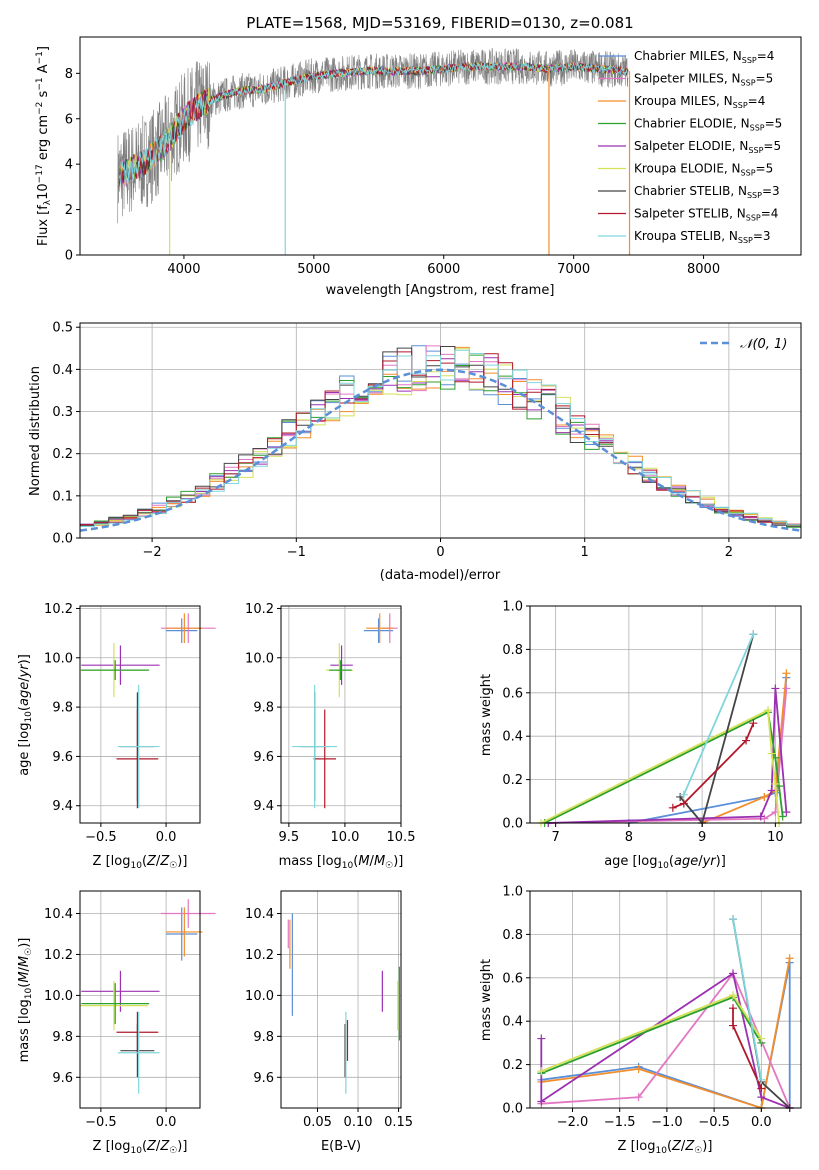  I want to click on y-tick-label: 0, so click(69, 256).